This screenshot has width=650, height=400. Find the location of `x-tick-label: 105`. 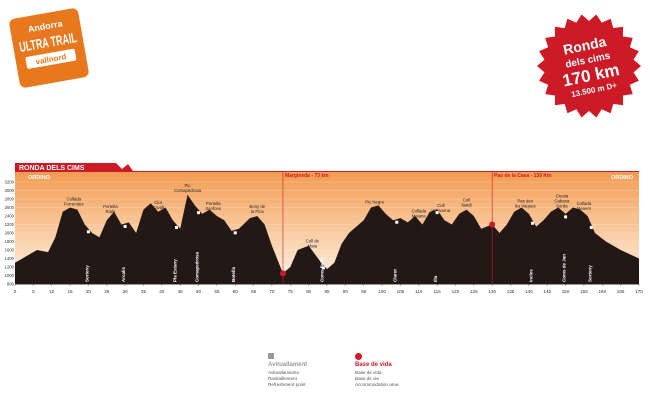

x-tick-label: 105 is located at coordinates (401, 291).